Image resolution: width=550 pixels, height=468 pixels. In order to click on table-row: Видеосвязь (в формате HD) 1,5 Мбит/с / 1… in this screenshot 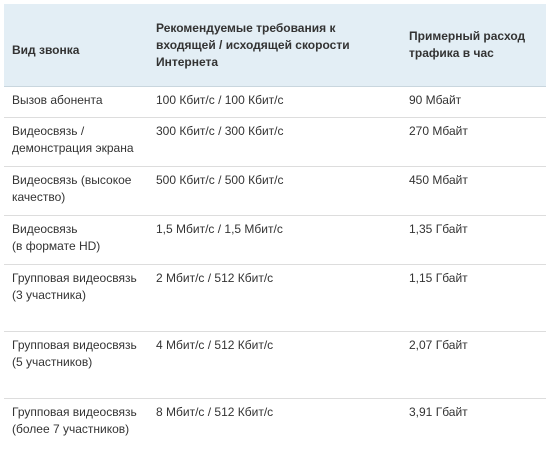, I will do `click(275, 240)`.